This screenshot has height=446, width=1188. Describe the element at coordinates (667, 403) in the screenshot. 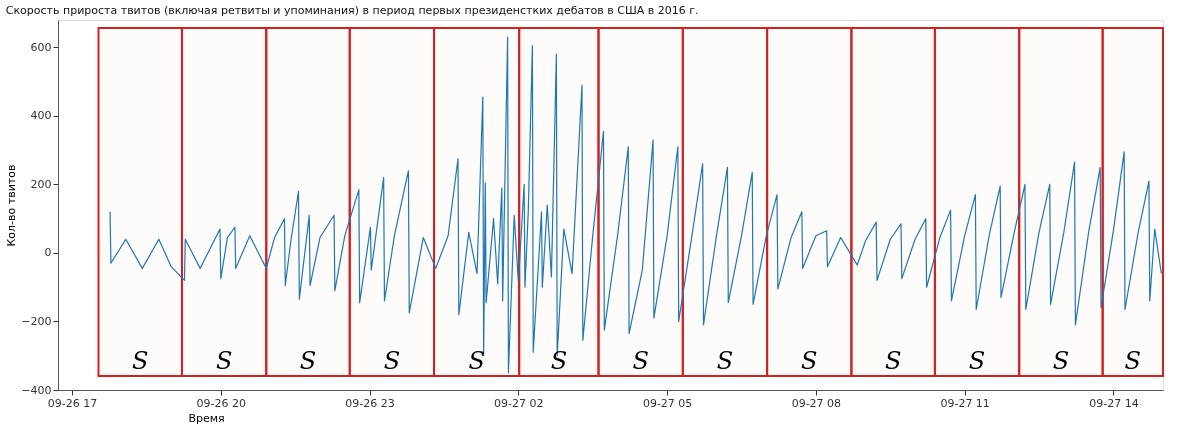

I see `x-tick-label: 09-27 05` at that location.